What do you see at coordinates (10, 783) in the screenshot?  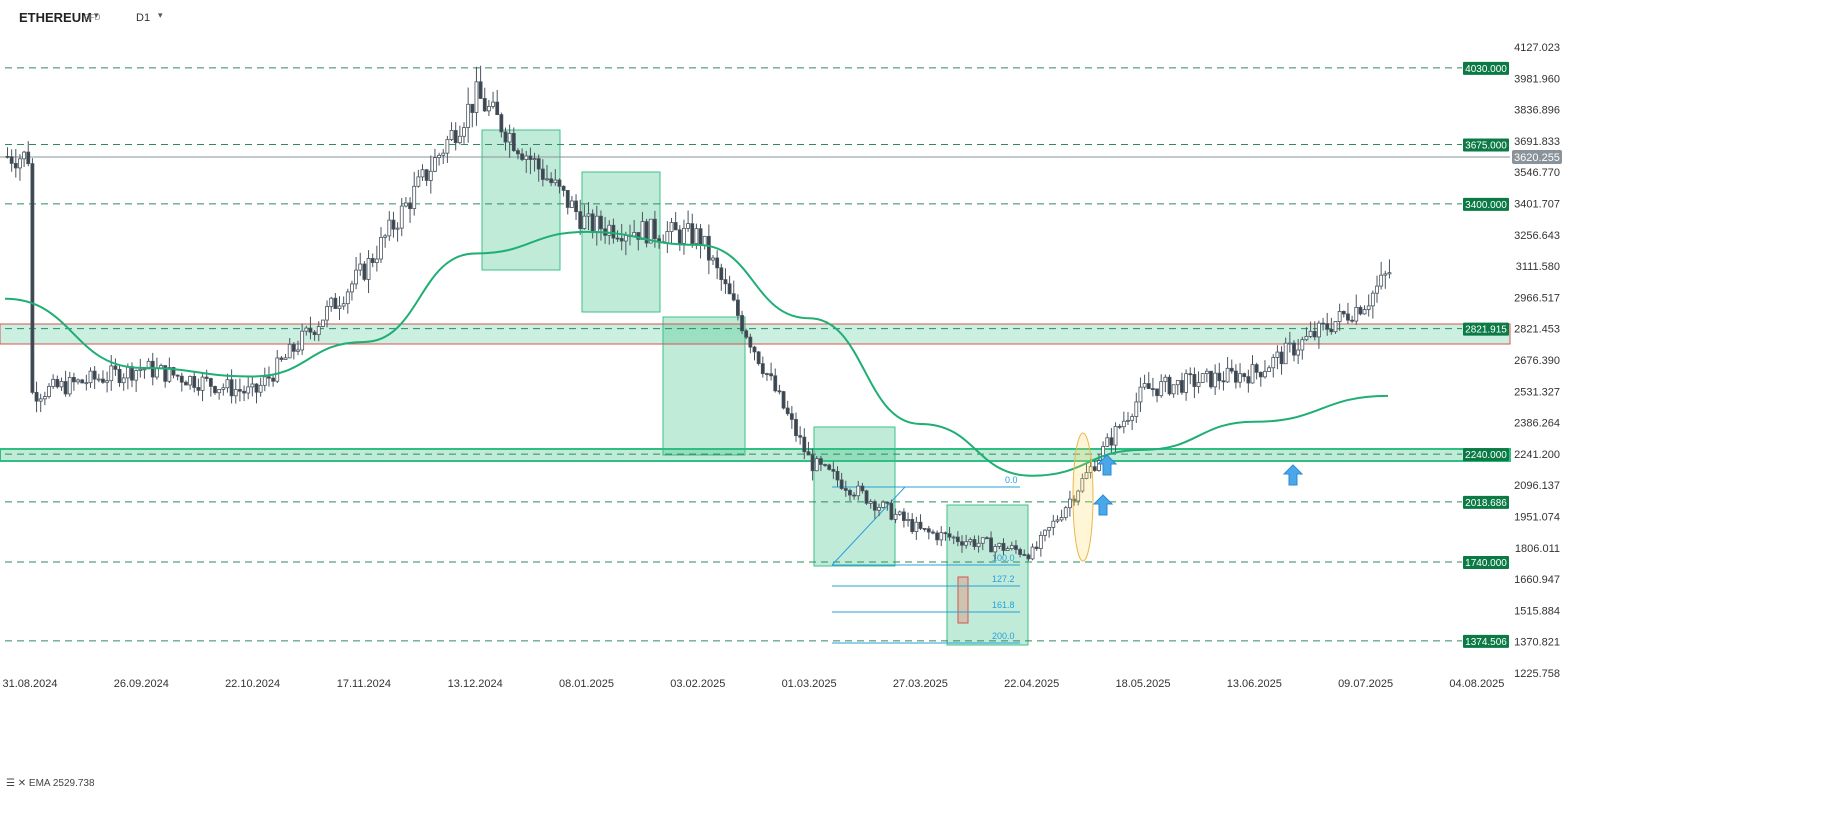 I see `indicator-list-icon: ☰` at bounding box center [10, 783].